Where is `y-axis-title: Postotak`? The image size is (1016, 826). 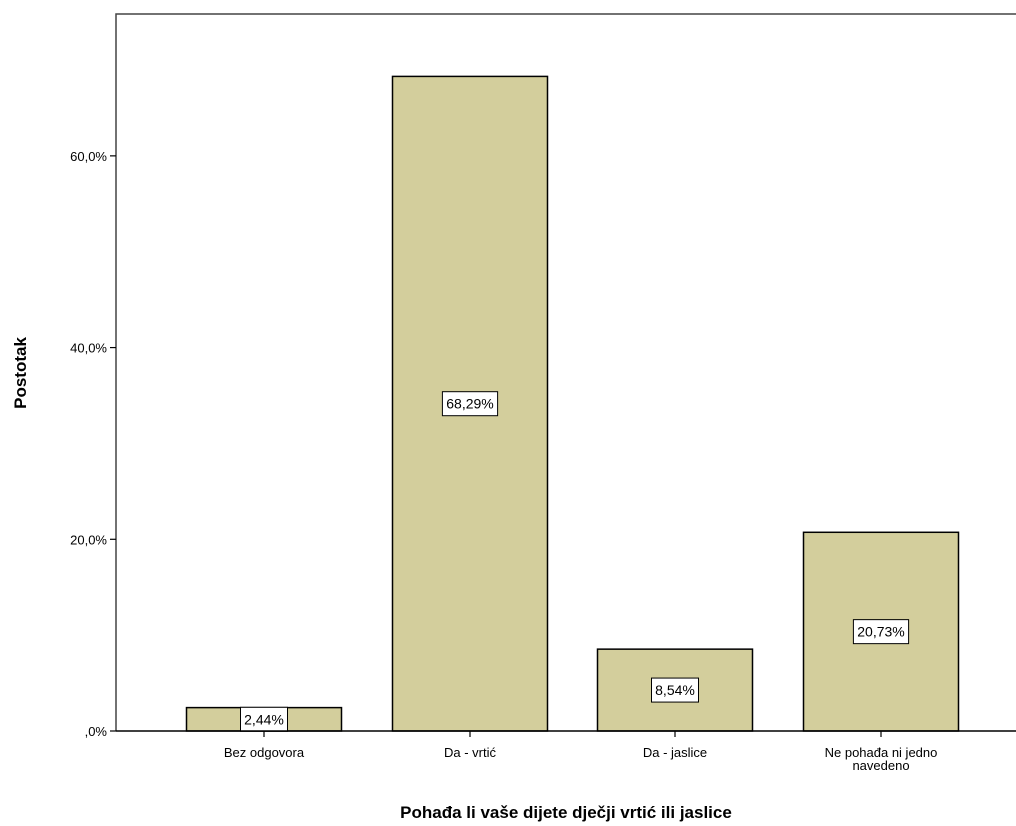
y-axis-title: Postotak is located at coordinates (20, 373).